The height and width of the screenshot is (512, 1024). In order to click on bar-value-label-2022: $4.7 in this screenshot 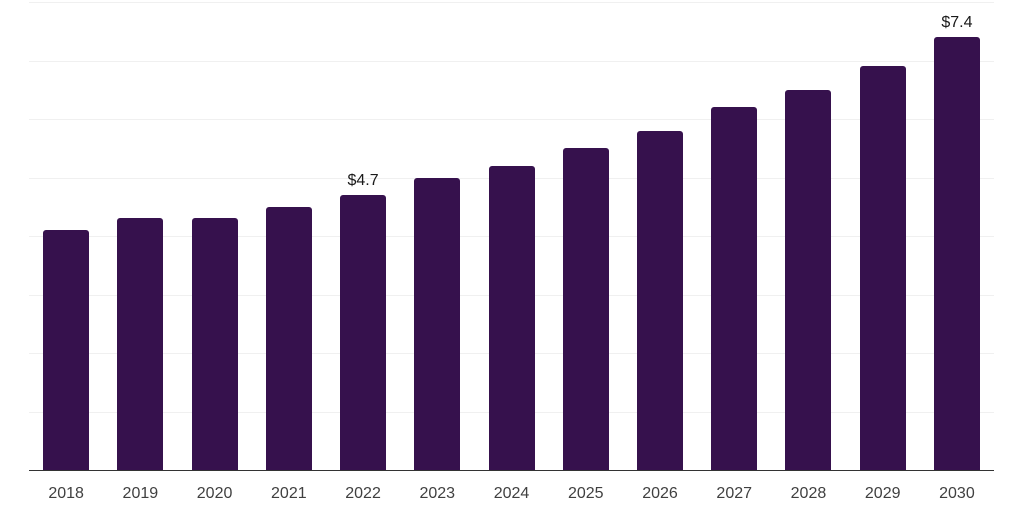, I will do `click(363, 181)`.